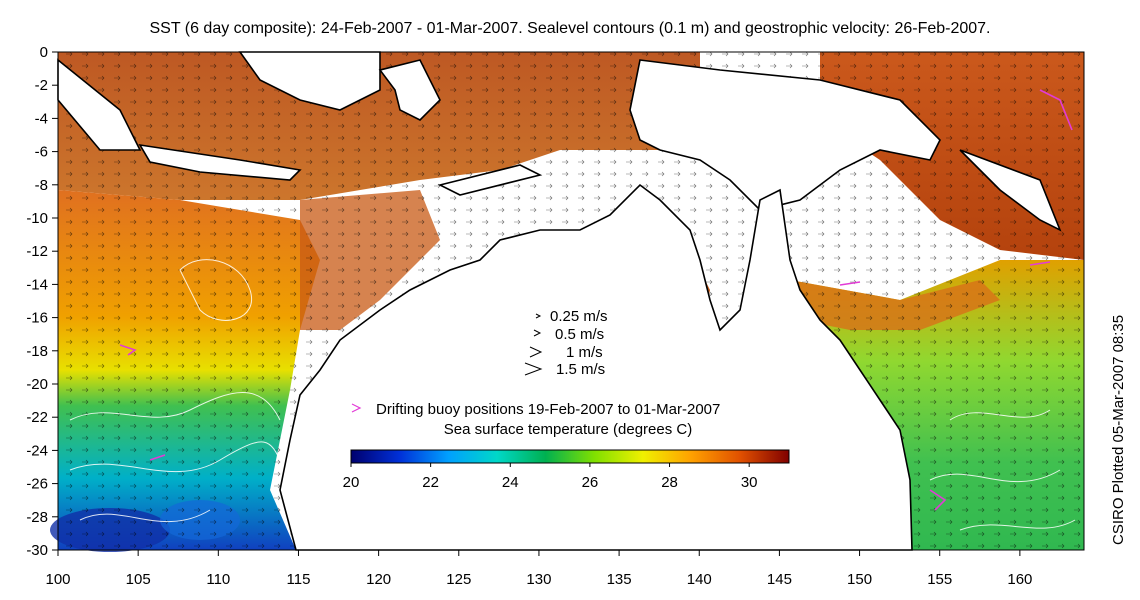 Image resolution: width=1140 pixels, height=600 pixels. I want to click on y-tick-label: -8, so click(41, 185).